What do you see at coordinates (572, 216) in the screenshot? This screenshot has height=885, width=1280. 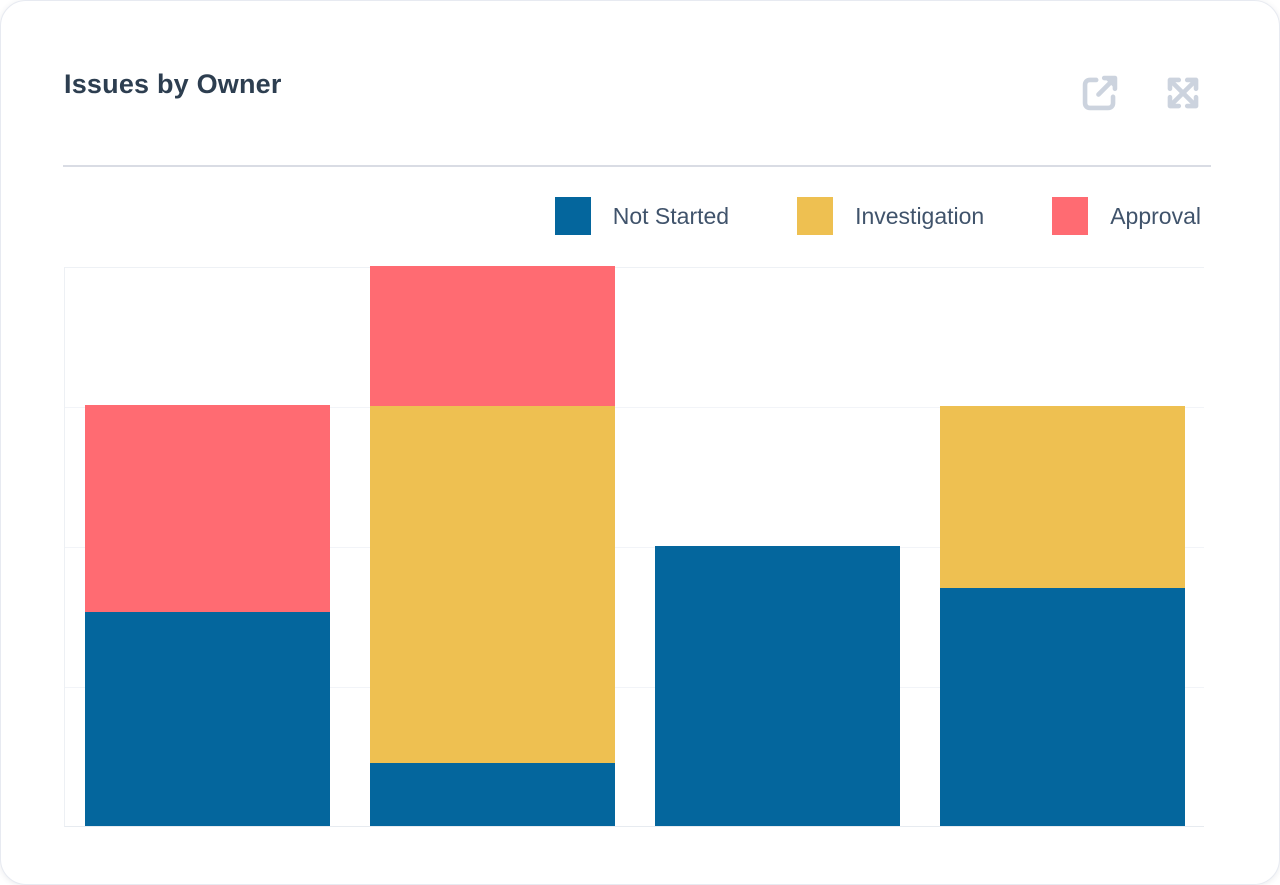 I see `legend-swatch-not-started` at bounding box center [572, 216].